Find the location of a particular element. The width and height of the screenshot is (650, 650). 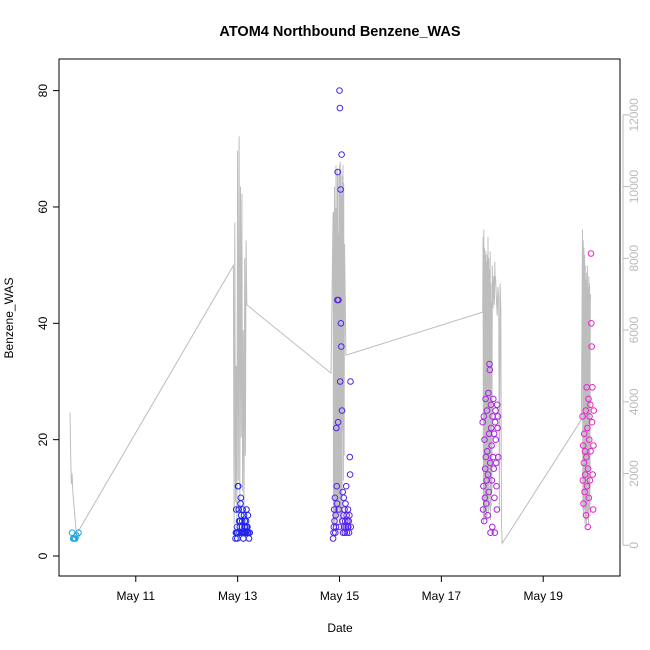

secondary-y-tick-label: 4000 is located at coordinates (634, 401).